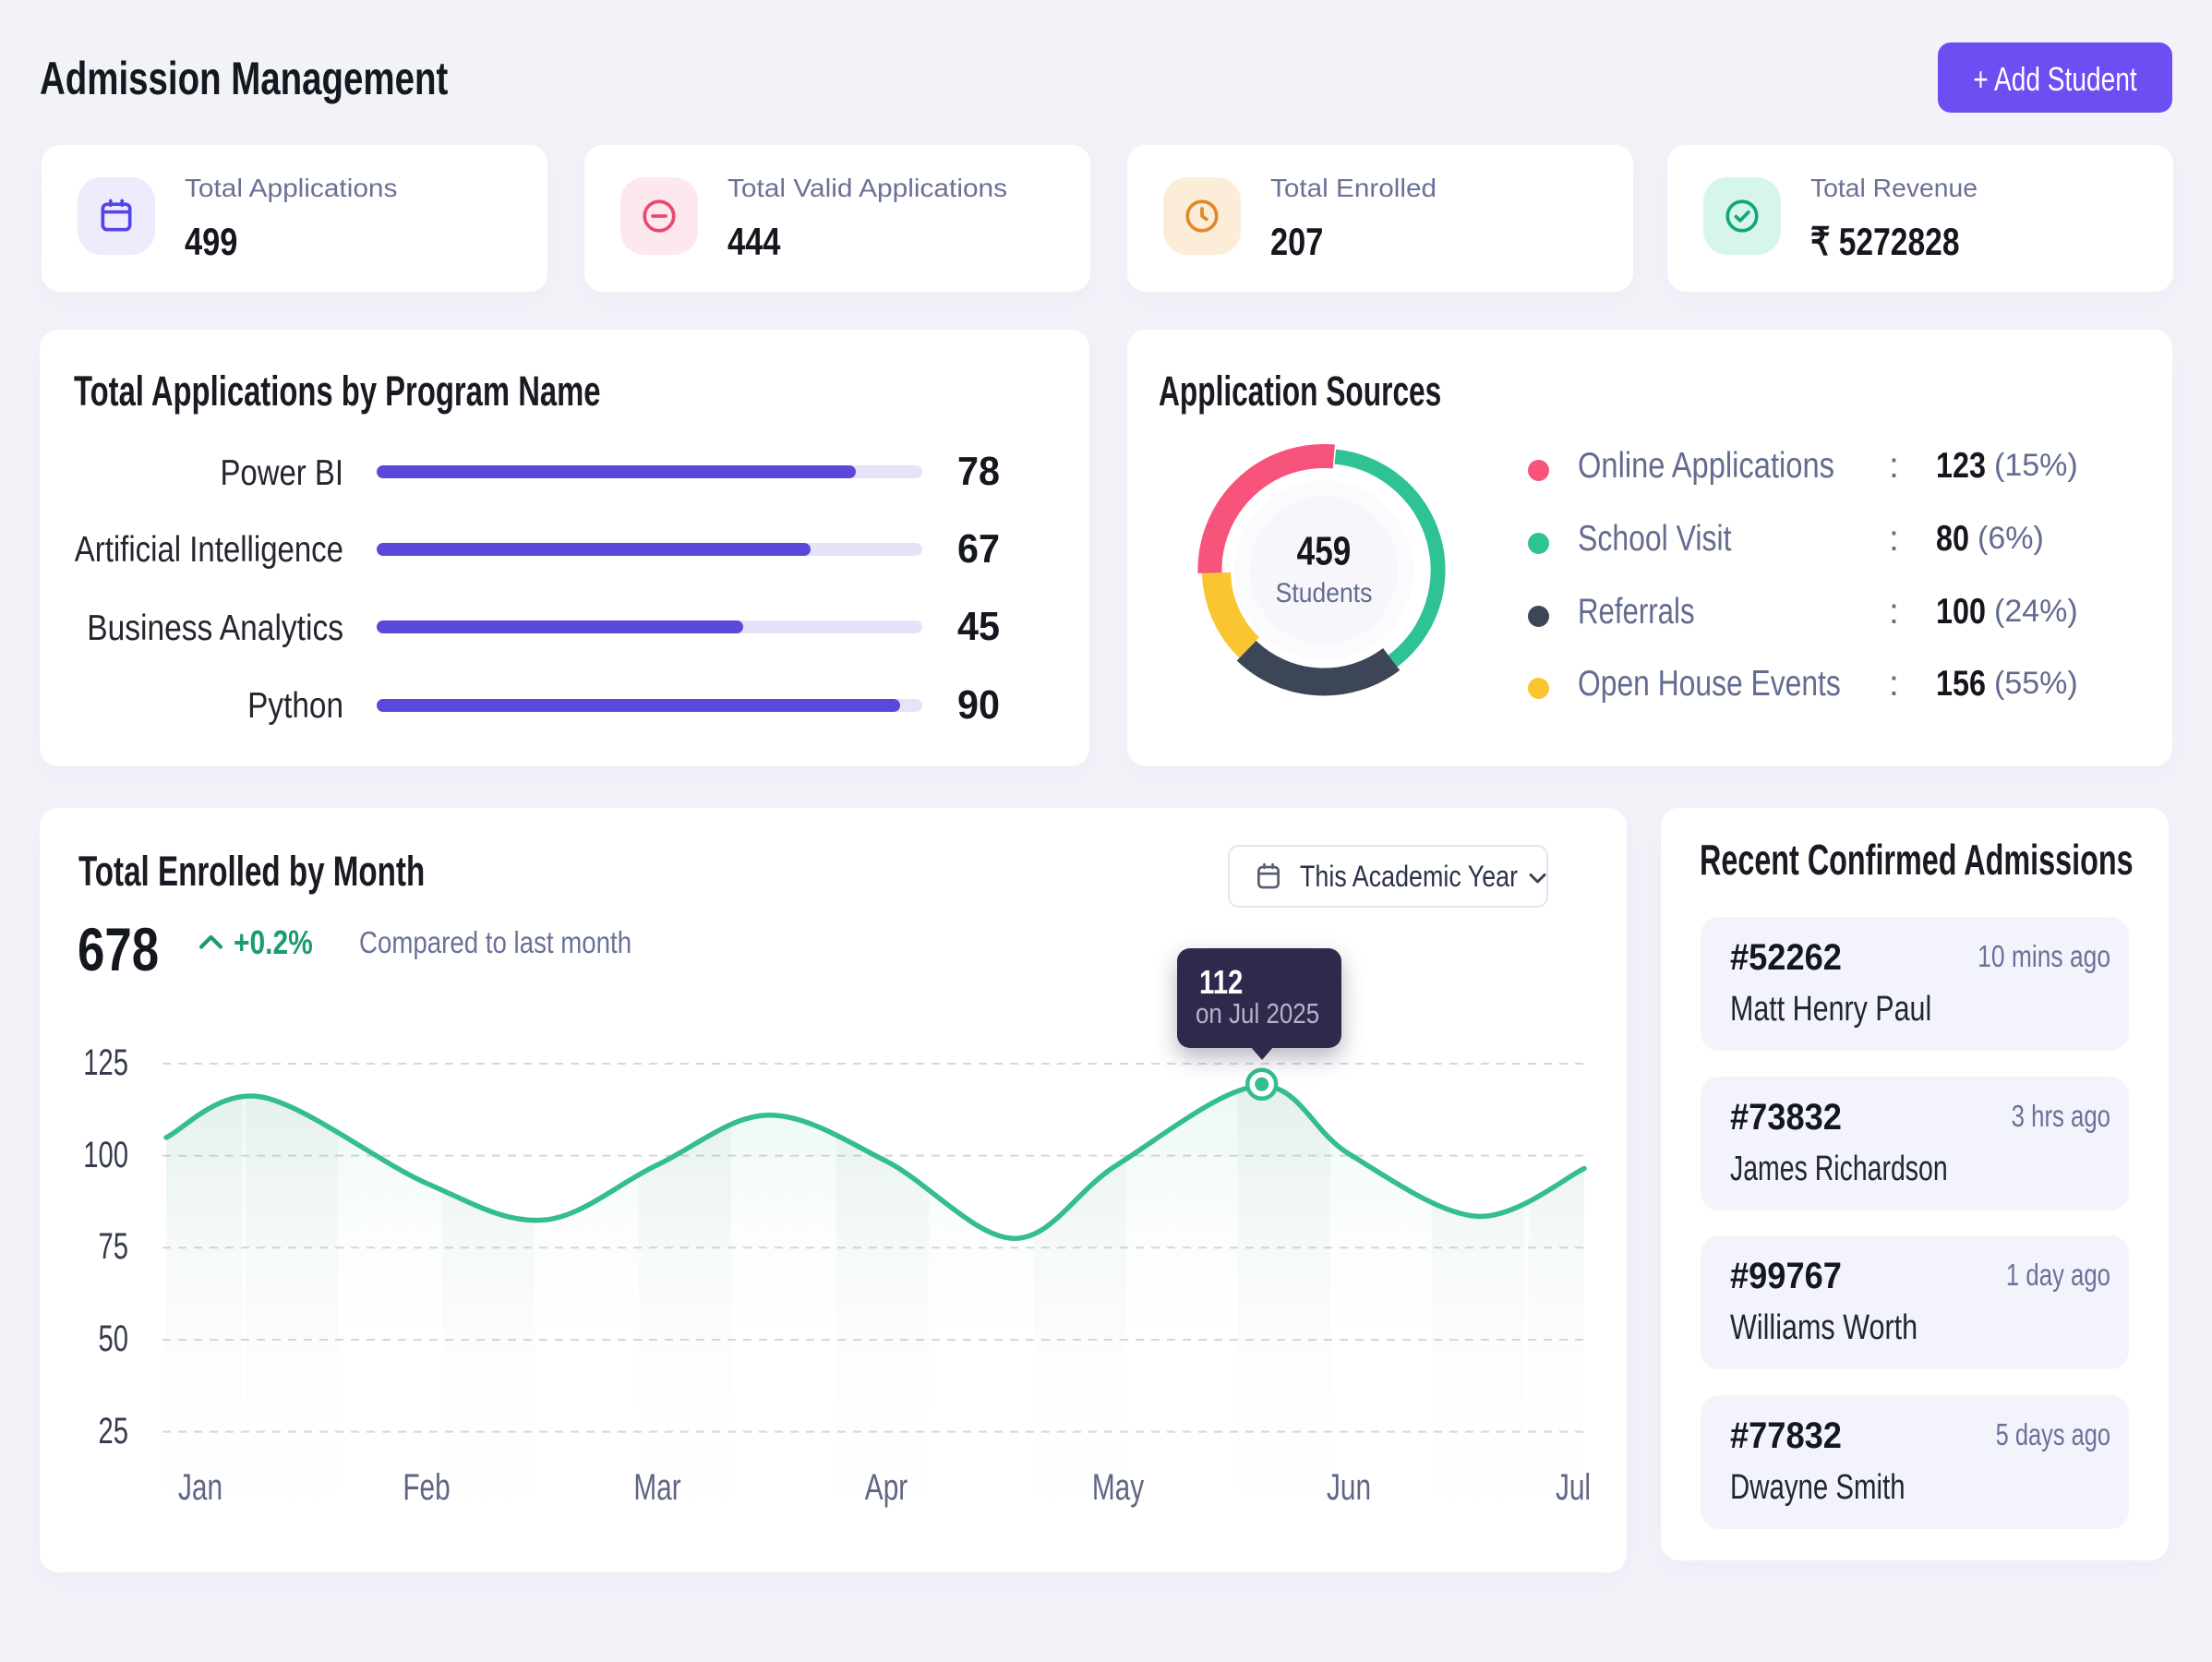  Describe the element at coordinates (1324, 593) in the screenshot. I see `svg-text: Students` at that location.